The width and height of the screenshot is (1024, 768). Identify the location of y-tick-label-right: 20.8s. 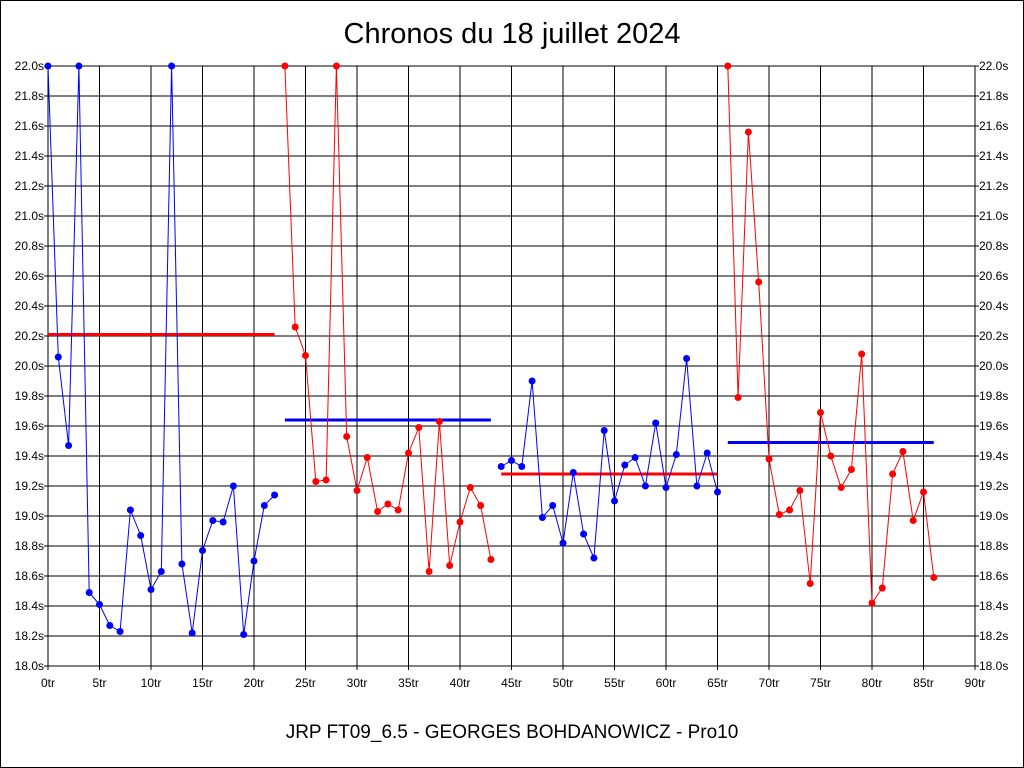
(993, 246).